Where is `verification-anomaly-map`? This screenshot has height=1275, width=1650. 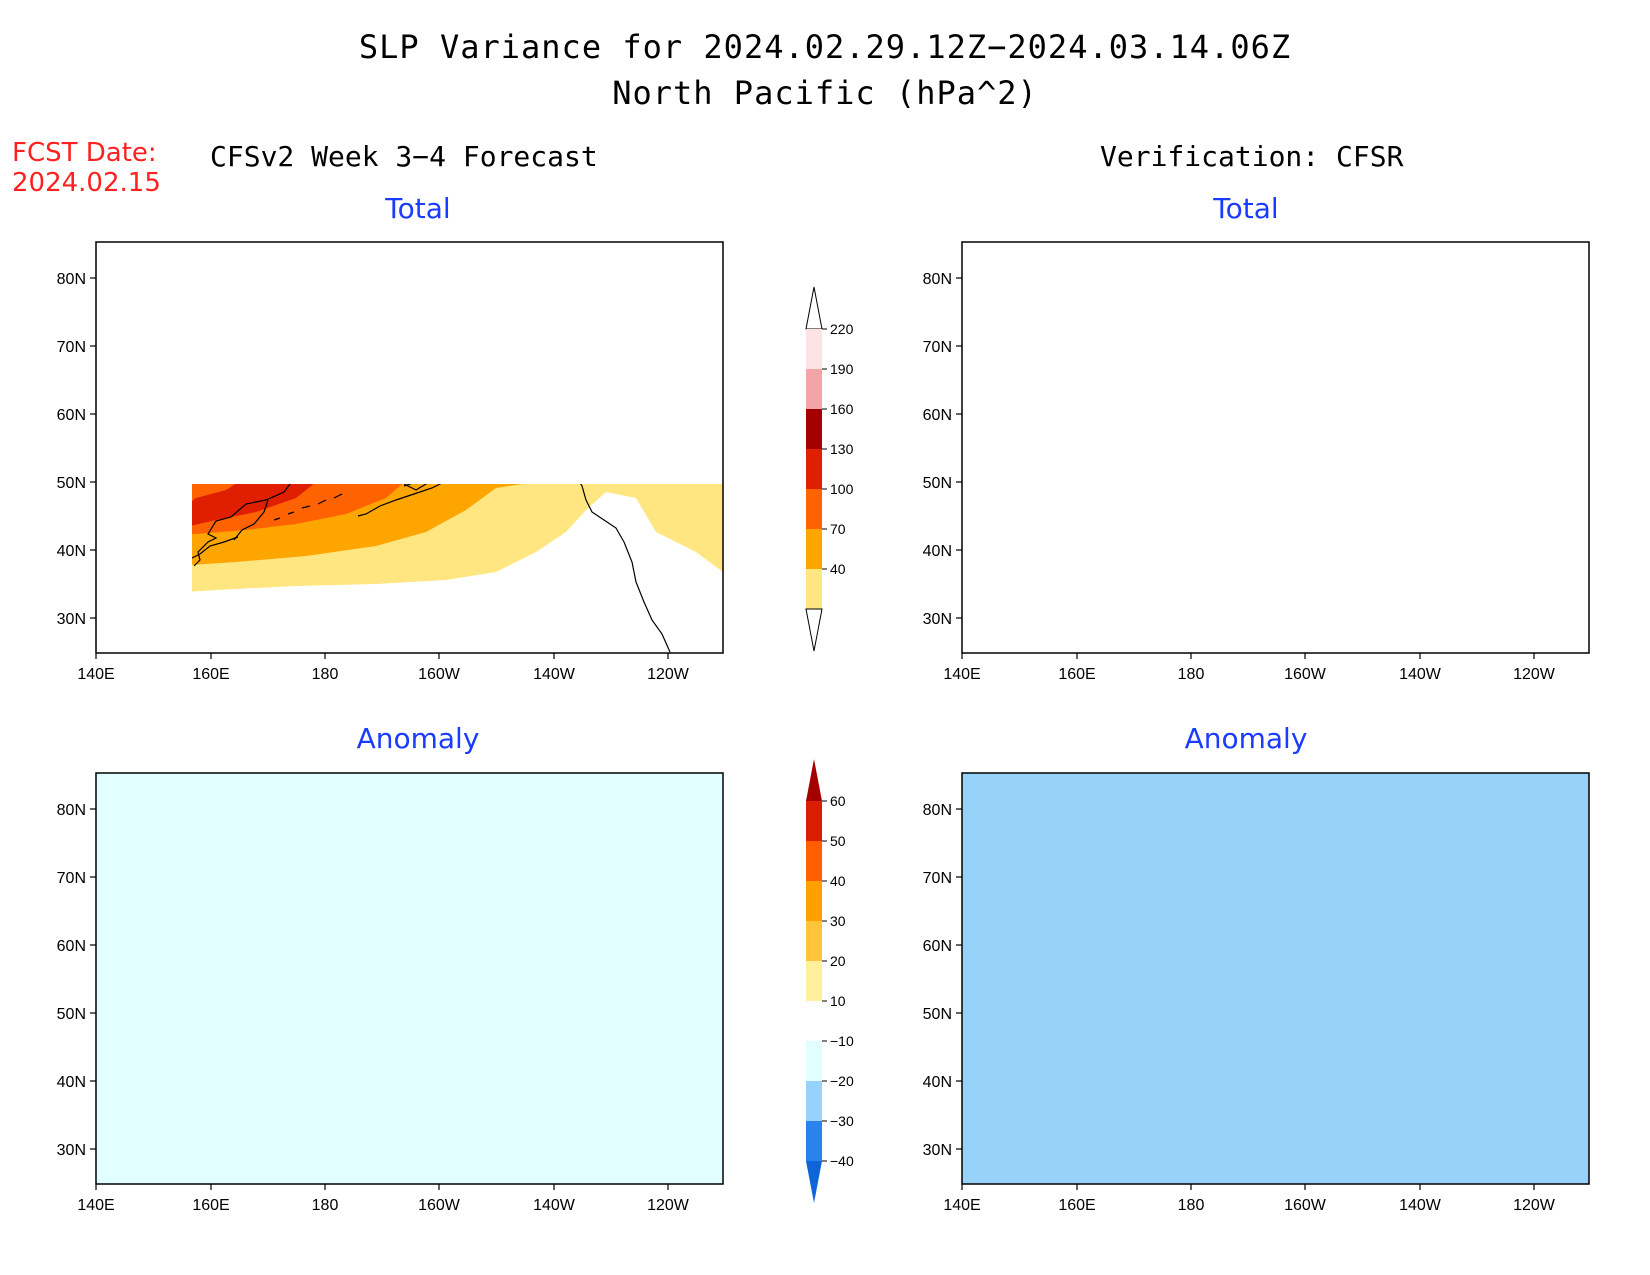
verification-anomaly-map is located at coordinates (1275, 978).